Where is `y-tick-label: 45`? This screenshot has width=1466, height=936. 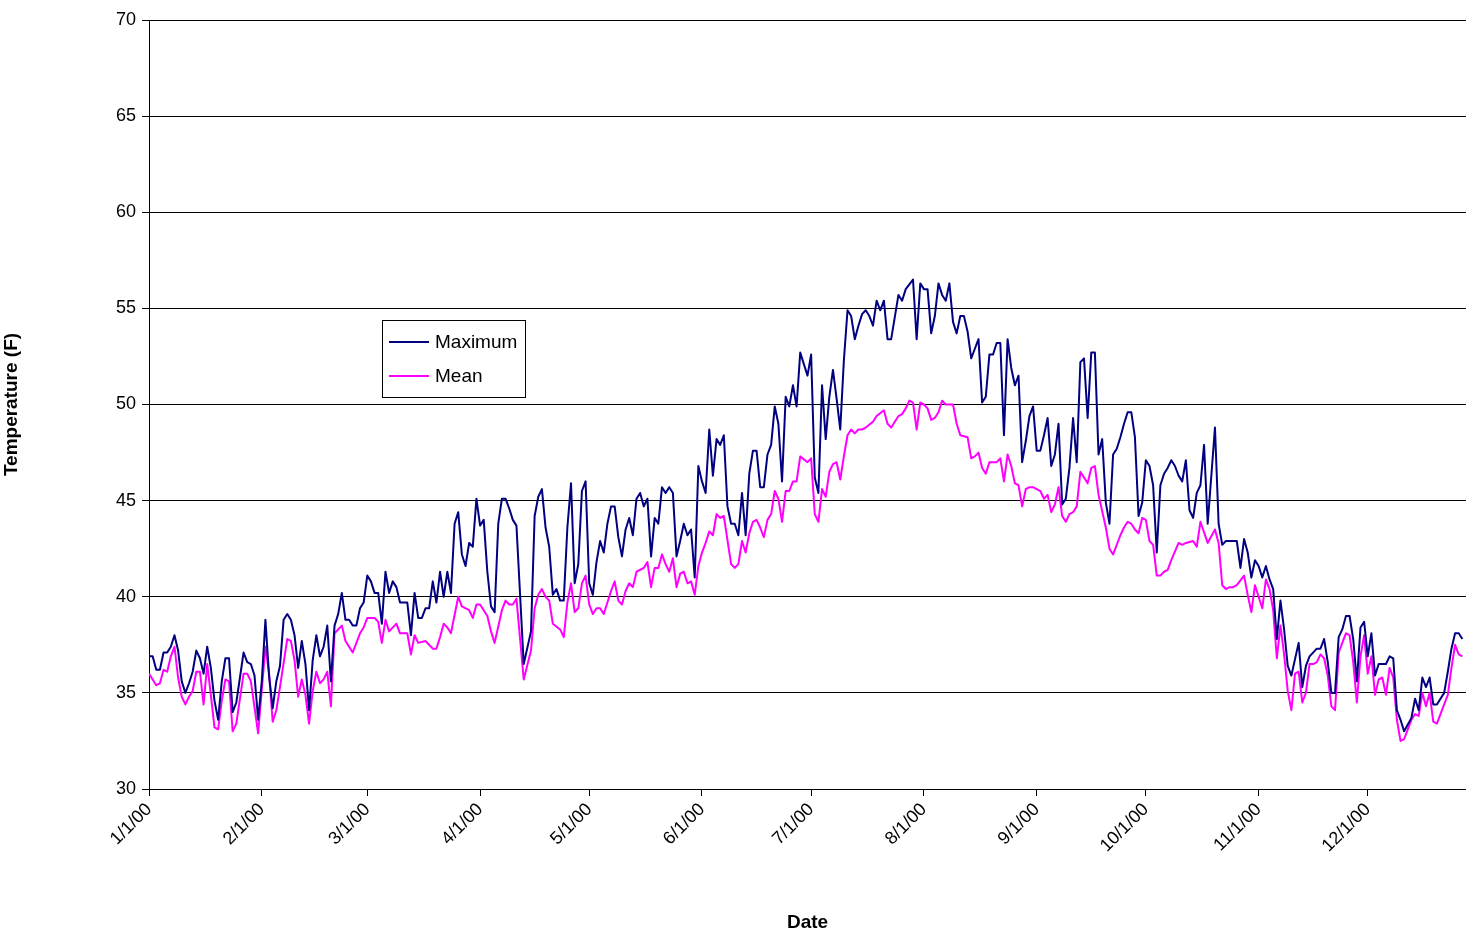 y-tick-label: 45 is located at coordinates (125, 499).